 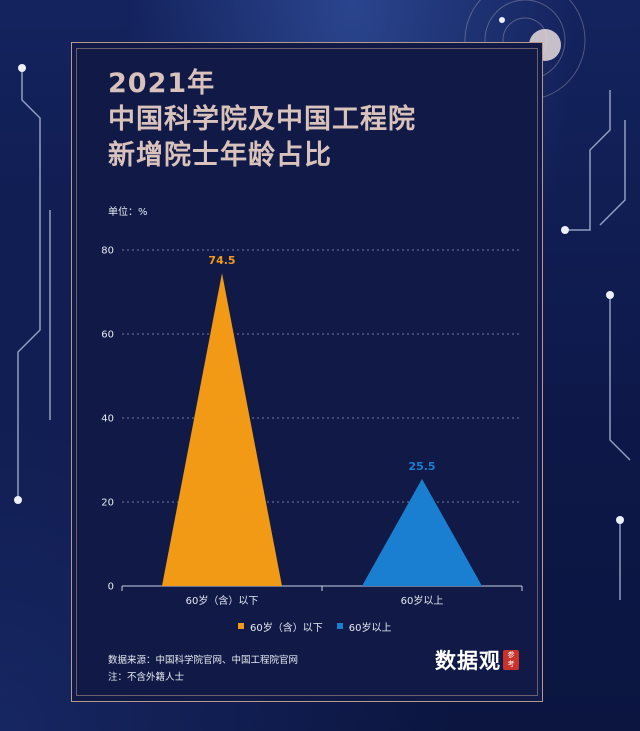 What do you see at coordinates (203, 669) in the screenshot?
I see `data-source: 数据来源：中国科学院官网、中国工程院官网 注：不含外籍人士` at bounding box center [203, 669].